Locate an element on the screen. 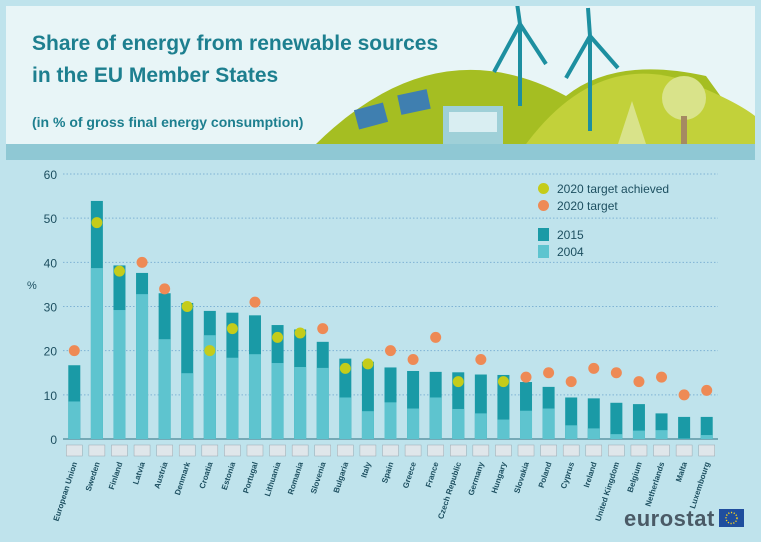 This screenshot has width=761, height=542. y-tick-label: 50 is located at coordinates (51, 219).